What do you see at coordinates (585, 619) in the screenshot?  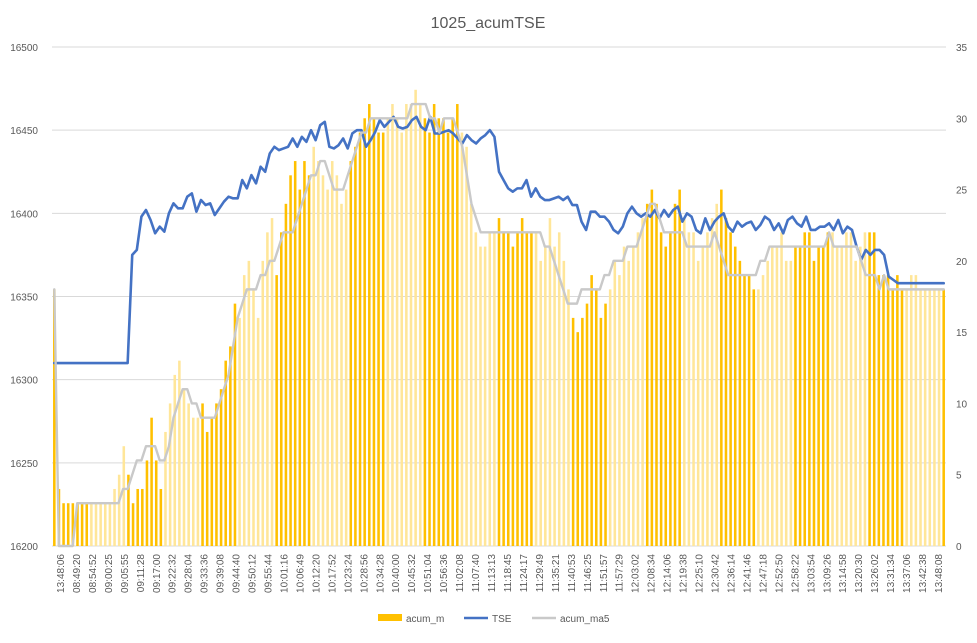 I see `legend-label: acum_ma5` at bounding box center [585, 619].